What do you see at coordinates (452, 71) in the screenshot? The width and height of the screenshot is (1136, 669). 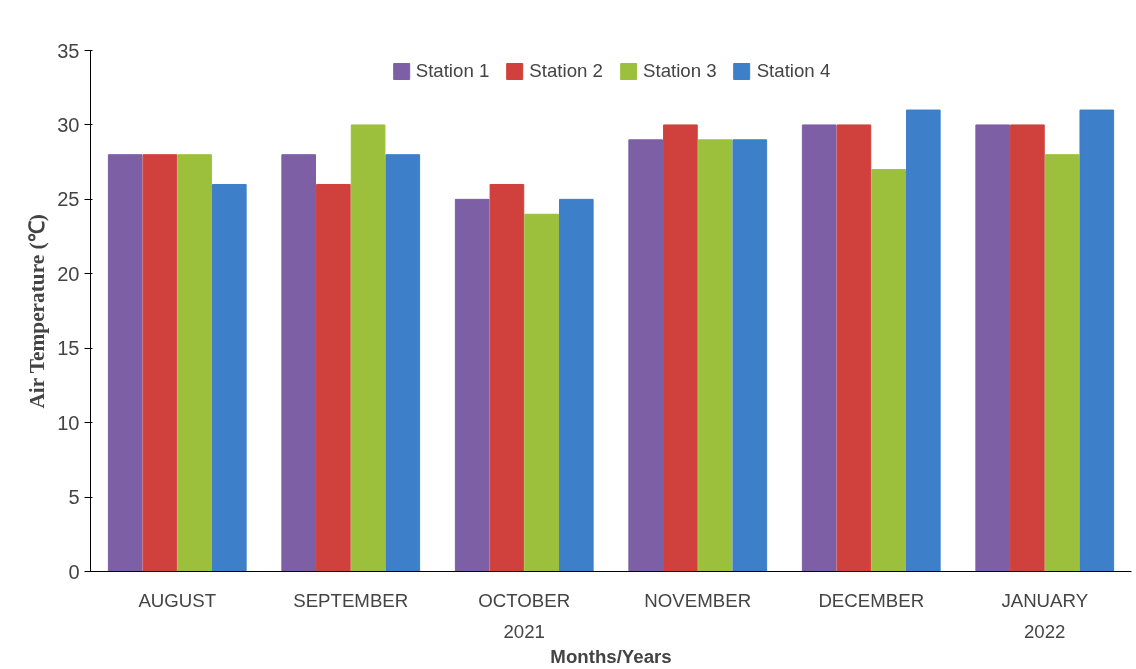 I see `legend-label: Station 1` at bounding box center [452, 71].